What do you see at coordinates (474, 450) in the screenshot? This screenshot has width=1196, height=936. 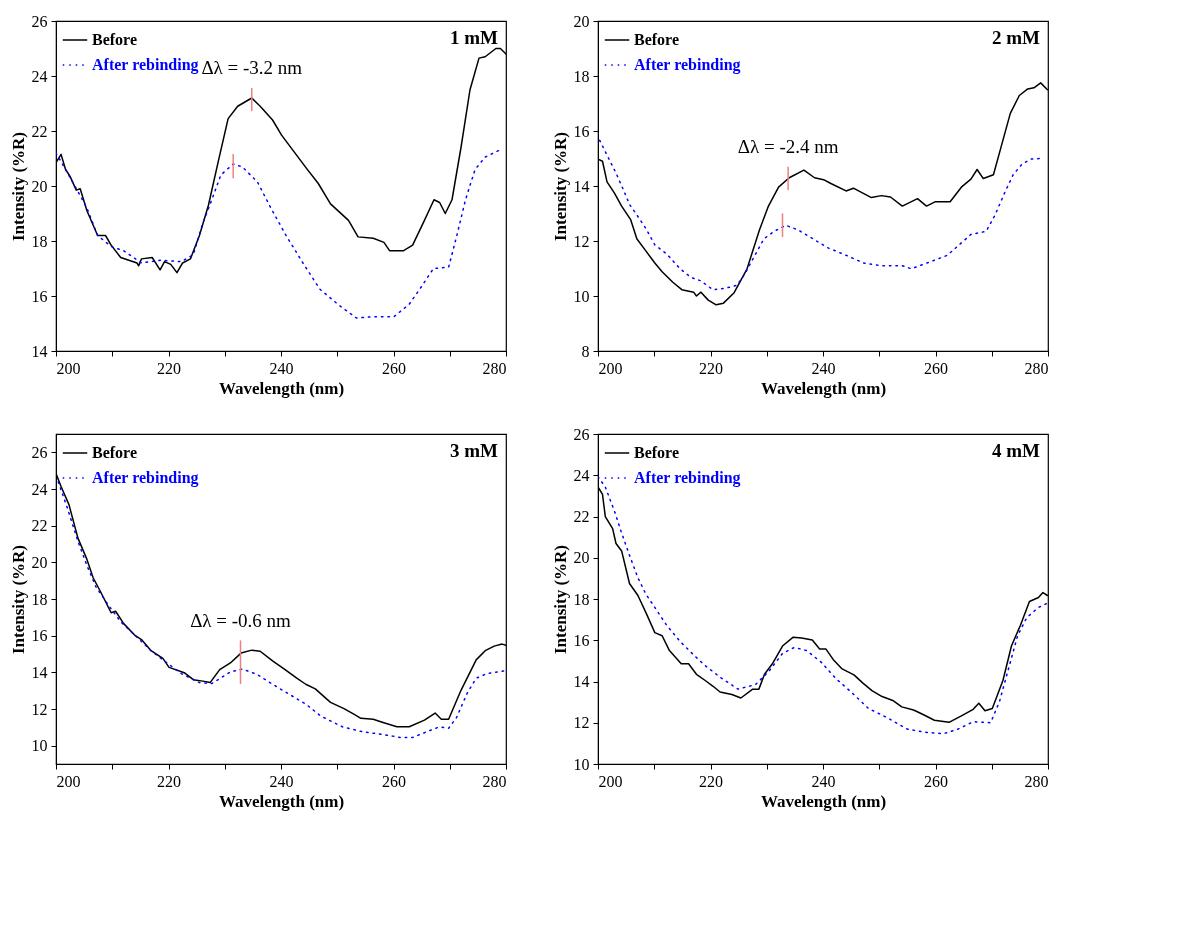 I see `chart-title: 3 mM` at bounding box center [474, 450].